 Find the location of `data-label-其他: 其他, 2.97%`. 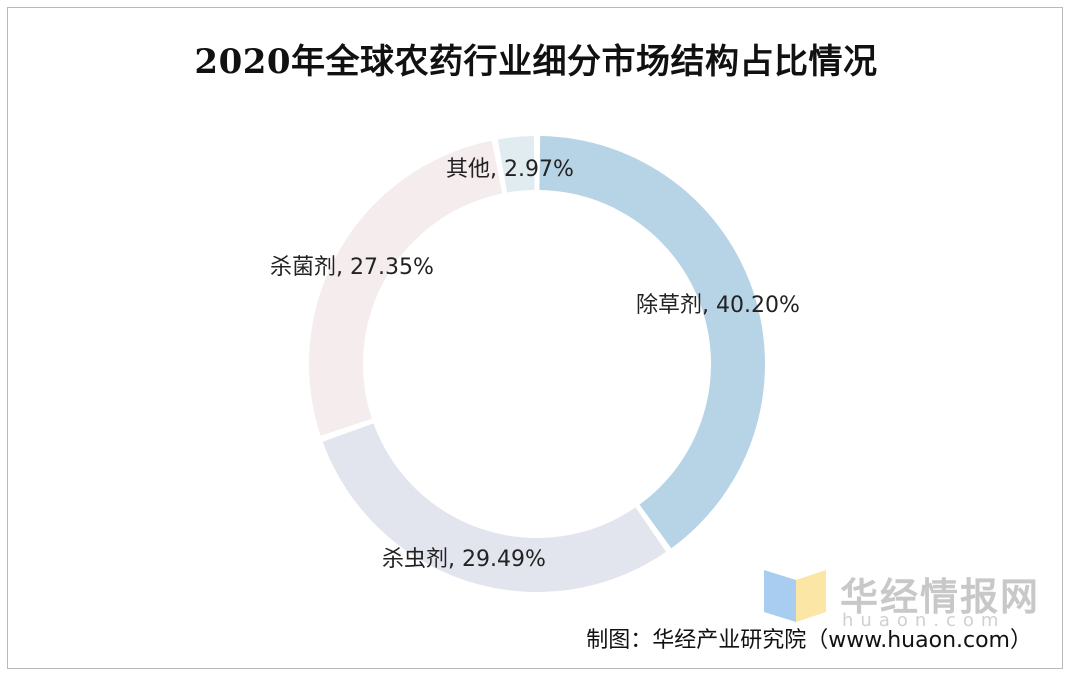

data-label-其他: 其他, 2.97% is located at coordinates (510, 169).